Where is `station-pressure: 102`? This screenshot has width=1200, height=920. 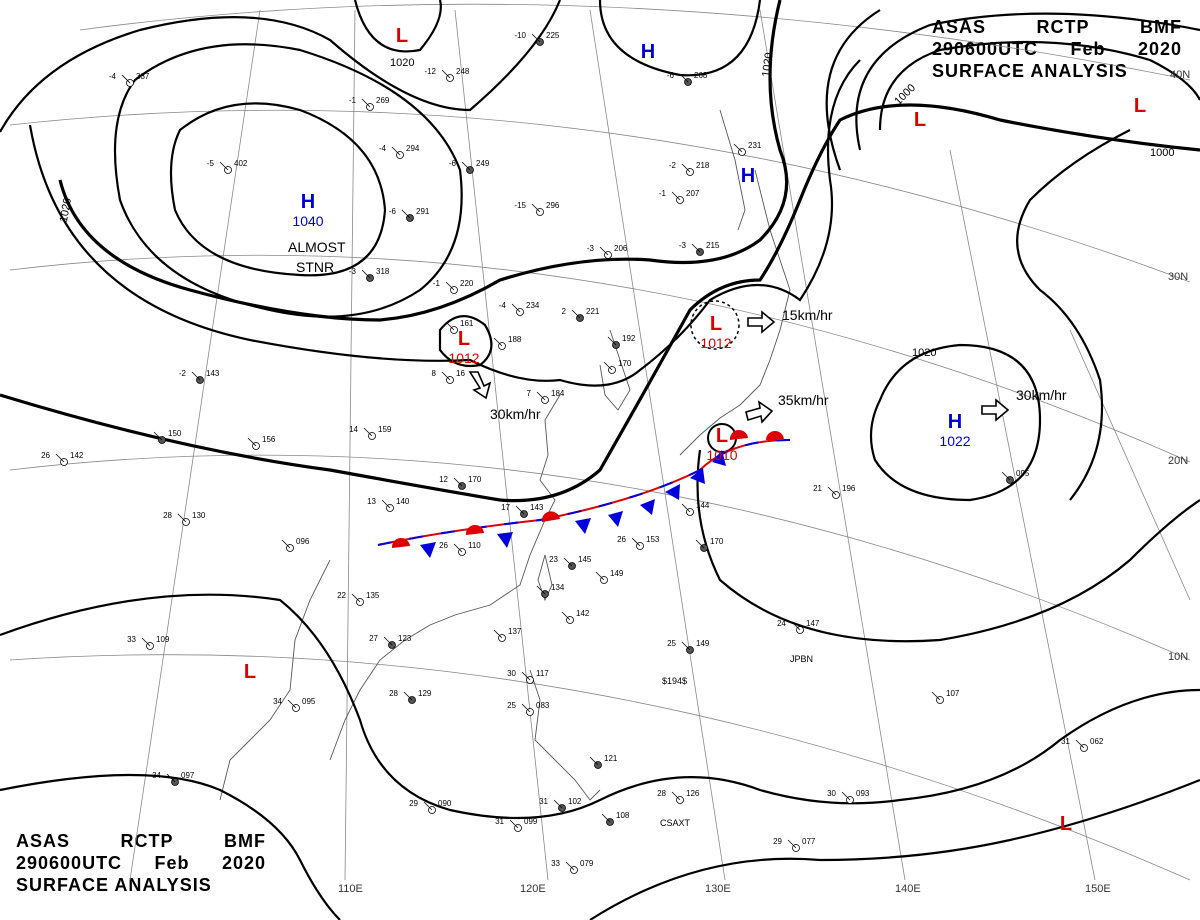
station-pressure: 102 is located at coordinates (575, 801).